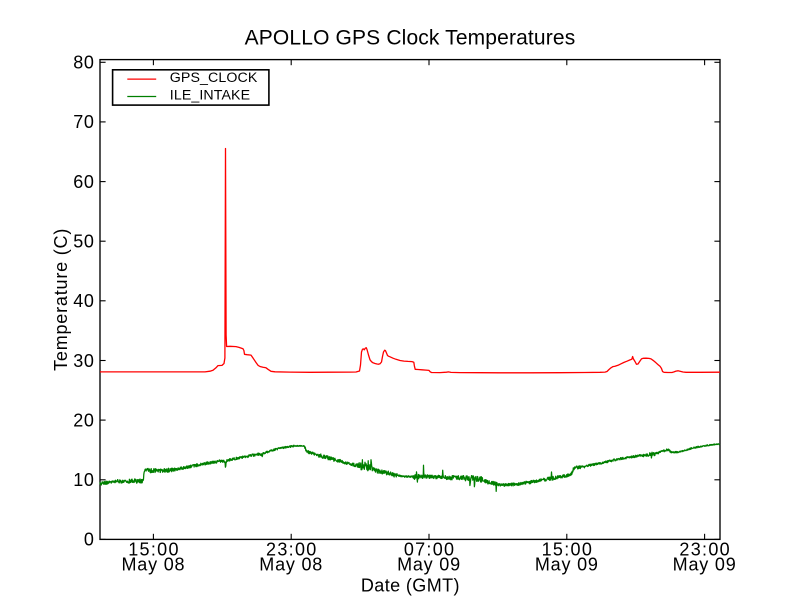 This screenshot has height=600, width=800. What do you see at coordinates (83, 63) in the screenshot?
I see `svg-text: 80` at bounding box center [83, 63].